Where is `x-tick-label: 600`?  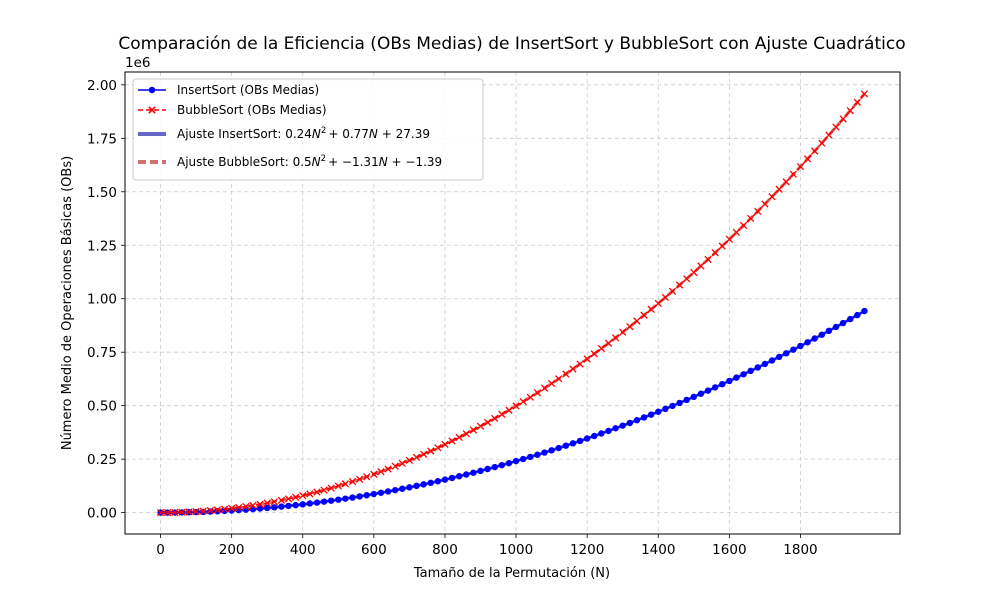
x-tick-label: 600 is located at coordinates (374, 550).